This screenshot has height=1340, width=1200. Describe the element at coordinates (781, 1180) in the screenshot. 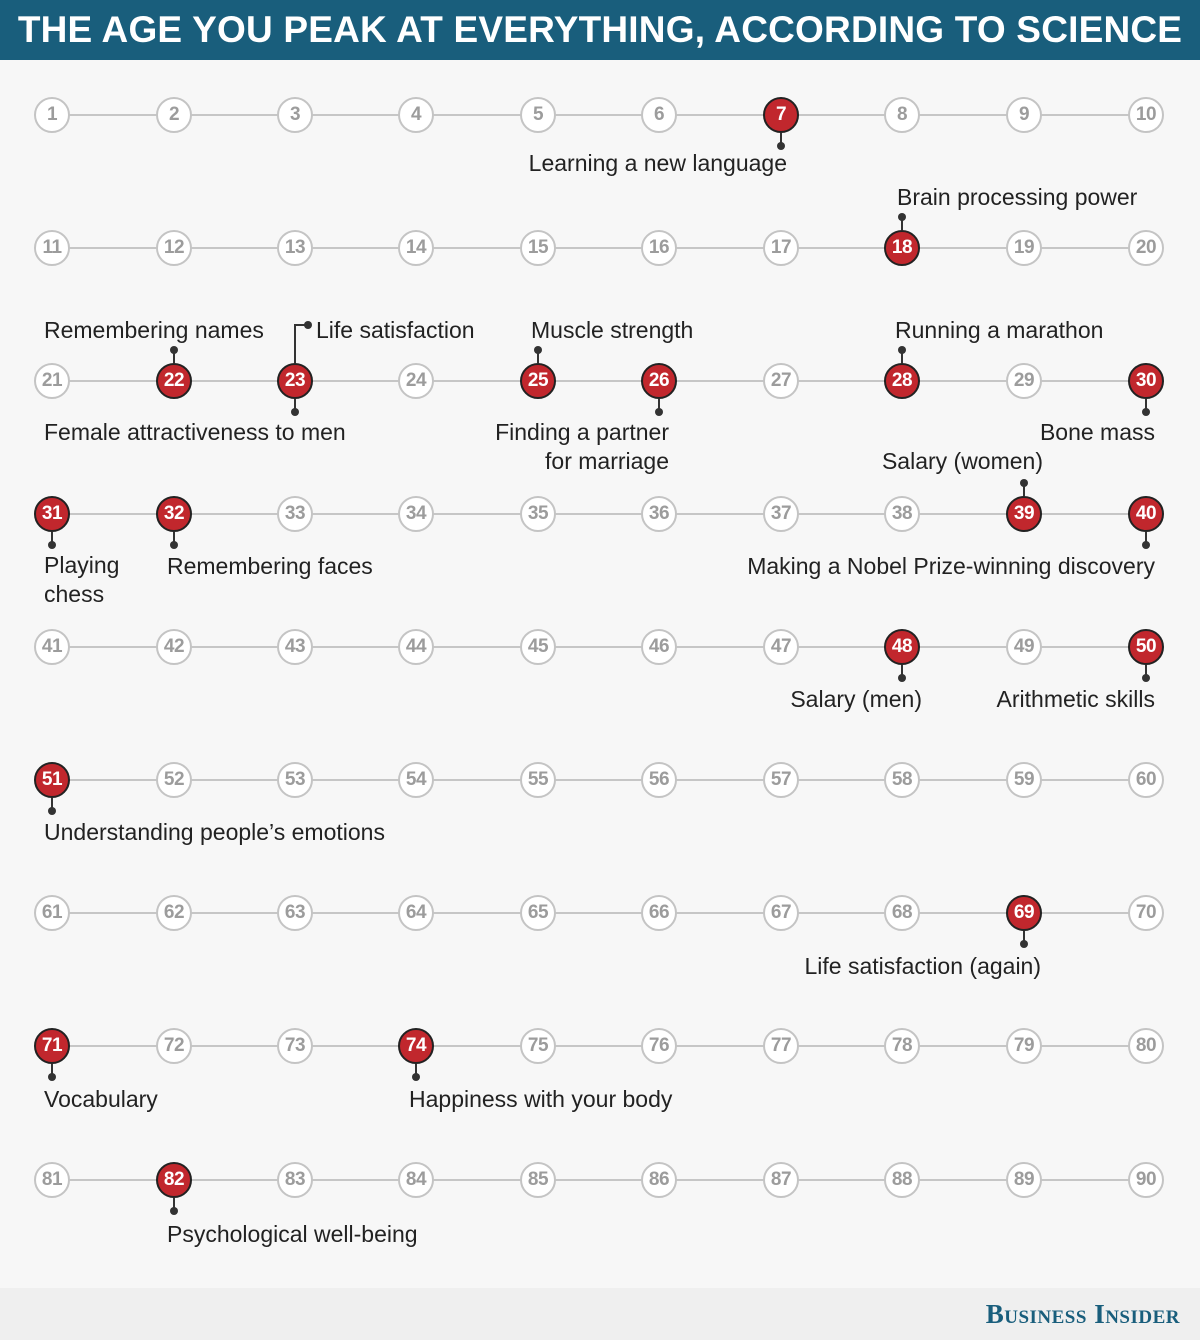

I see `age-marker: 87` at that location.